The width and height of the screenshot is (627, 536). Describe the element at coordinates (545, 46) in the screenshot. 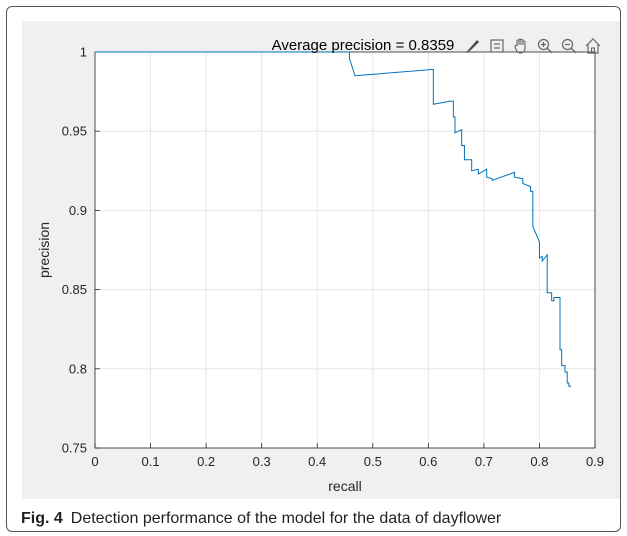

I see `zoom-in-icon` at that location.